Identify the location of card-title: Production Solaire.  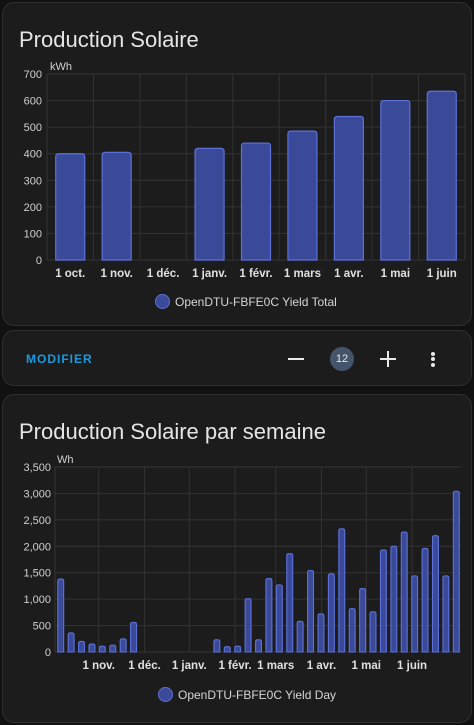
(109, 39).